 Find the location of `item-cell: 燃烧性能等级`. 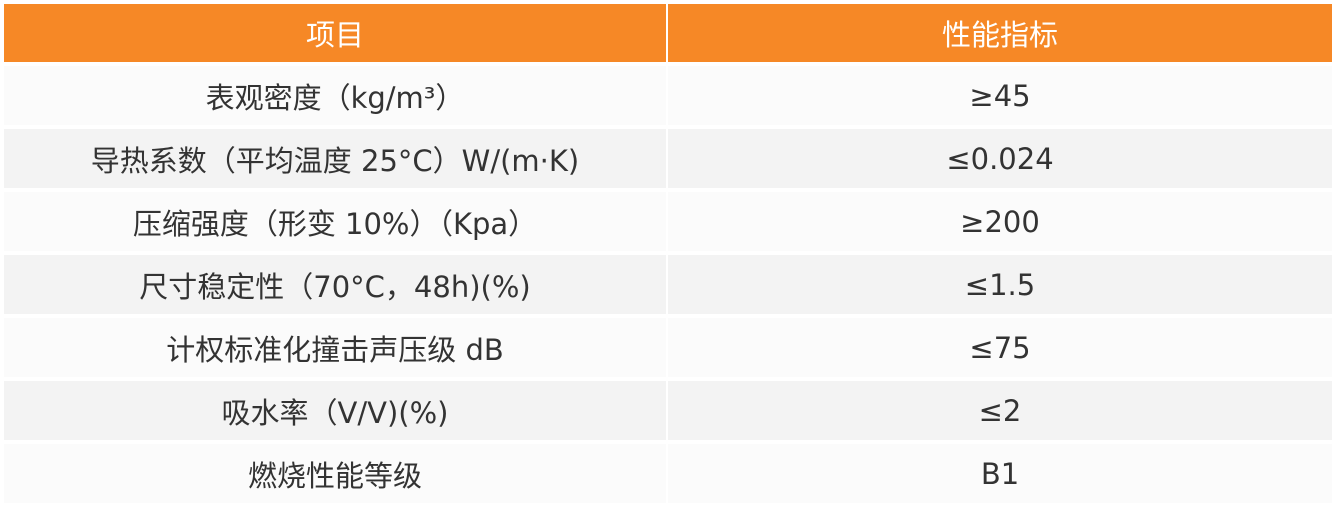

item-cell: 燃烧性能等级 is located at coordinates (335, 473).